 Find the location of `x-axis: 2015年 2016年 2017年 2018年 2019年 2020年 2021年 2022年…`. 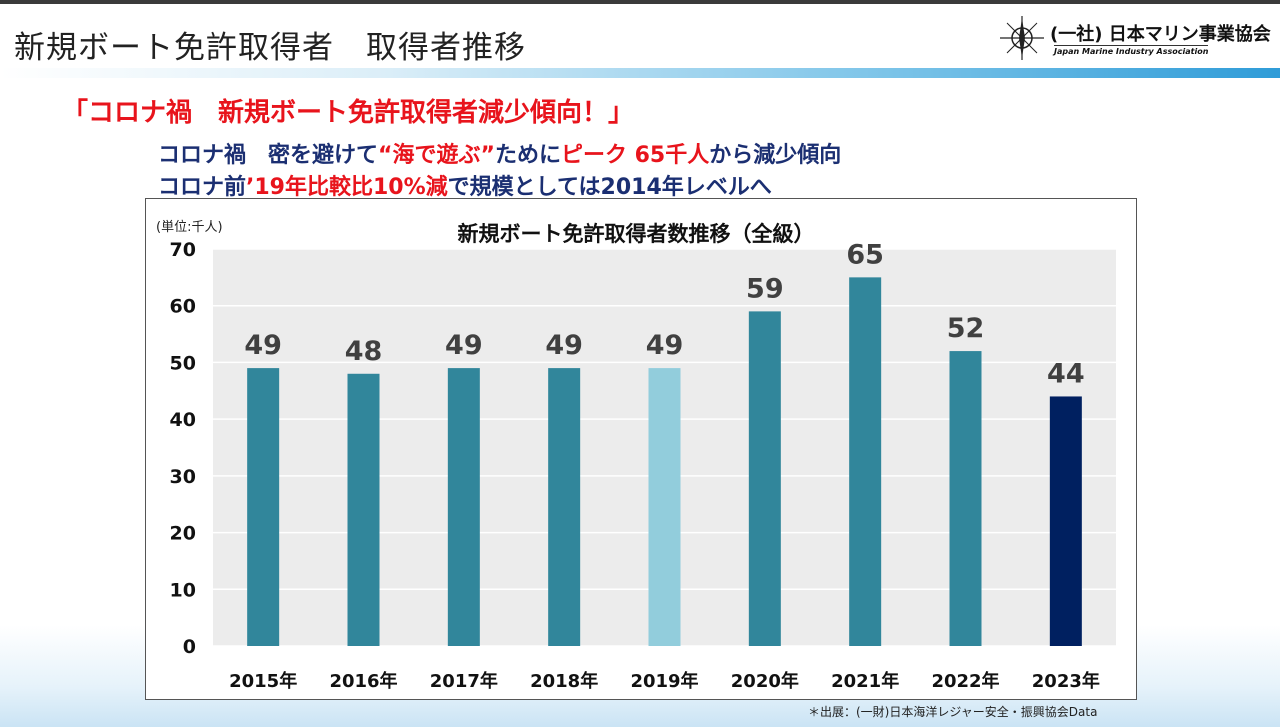

x-axis: 2015年 2016年 2017年 2018年 2019年 2020年 2021年 2022年… is located at coordinates (664, 681).